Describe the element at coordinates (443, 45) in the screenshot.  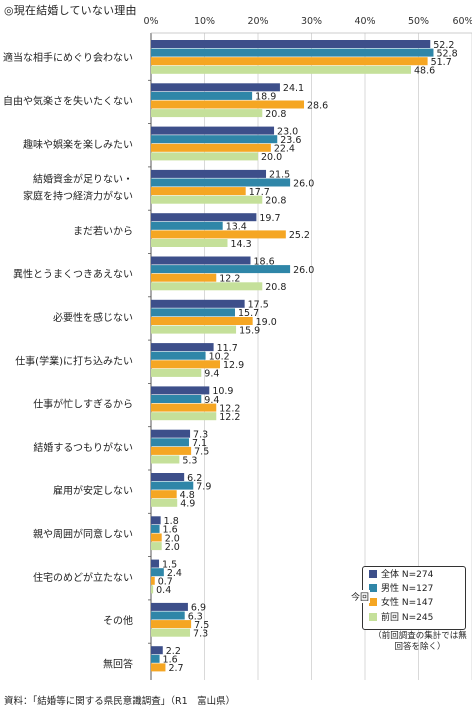
I see `data-label: 52.2` at that location.